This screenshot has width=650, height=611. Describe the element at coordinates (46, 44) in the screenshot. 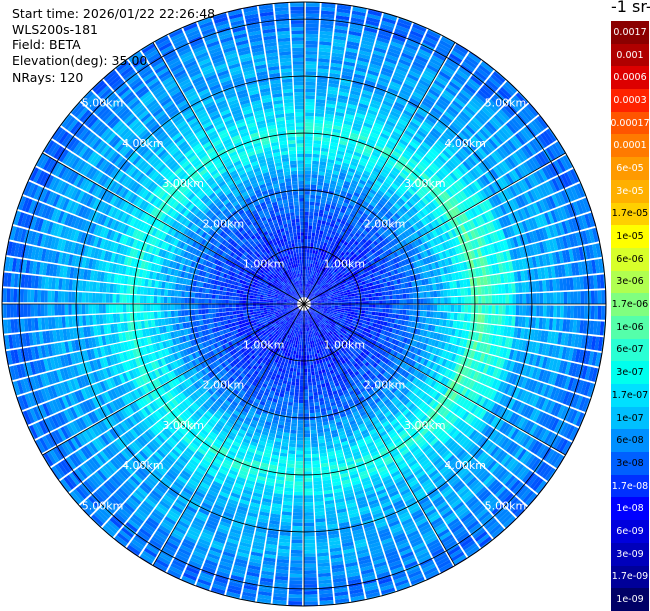

I see `field-label: Field: BETA` at that location.